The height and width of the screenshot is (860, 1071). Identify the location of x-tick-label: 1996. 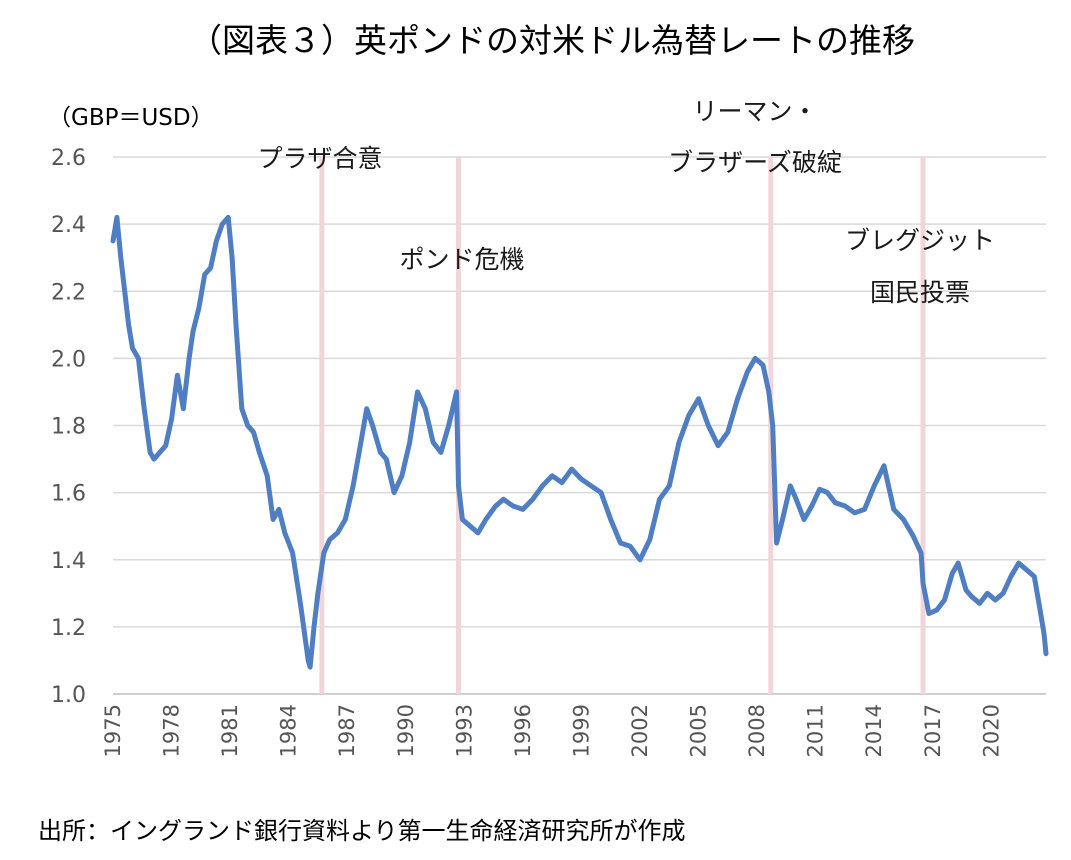
(523, 730).